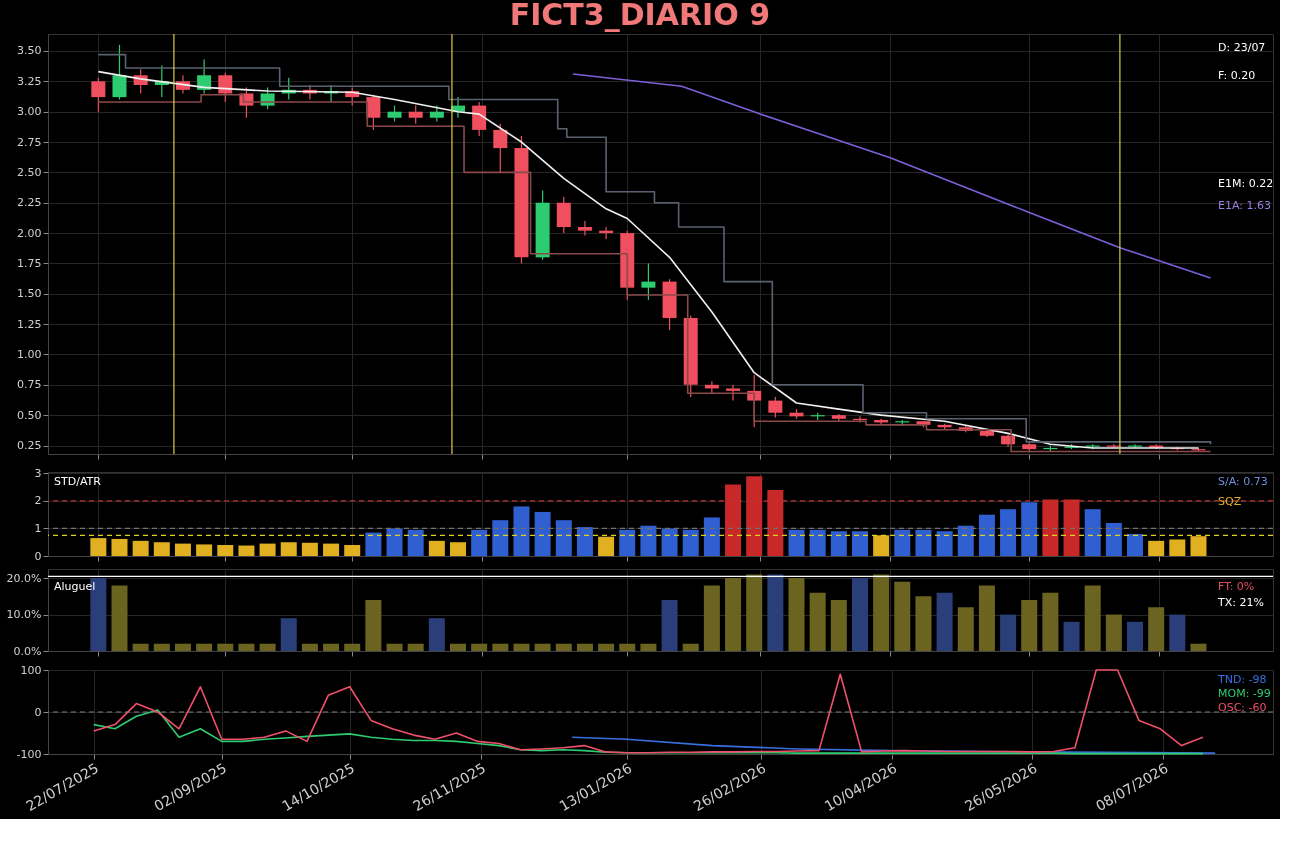  I want to click on y-tick-label: 2, so click(38, 501).